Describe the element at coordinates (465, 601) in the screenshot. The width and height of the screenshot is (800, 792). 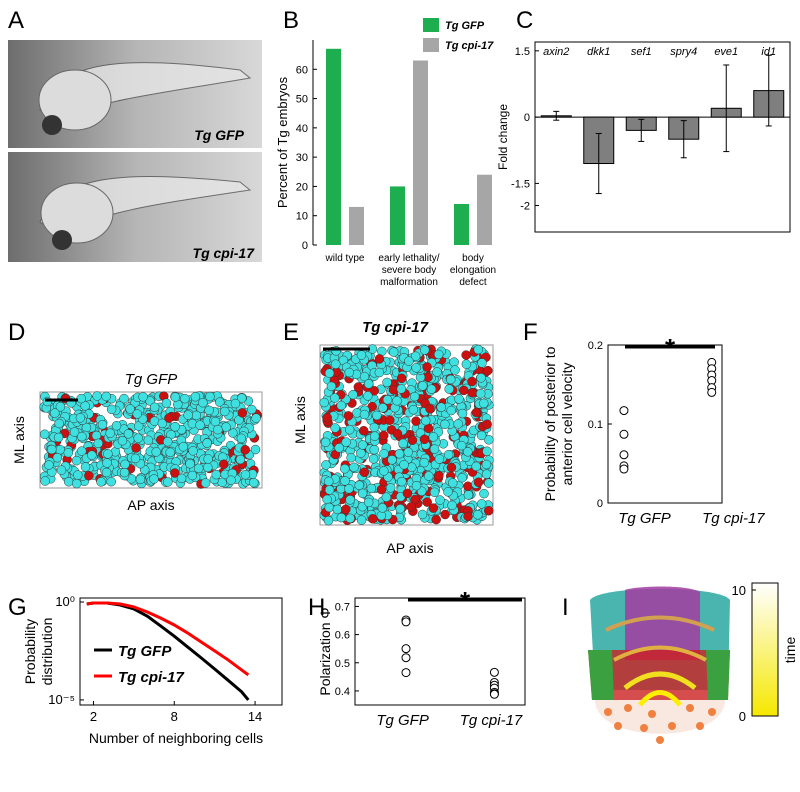
I see `annotation: *` at that location.